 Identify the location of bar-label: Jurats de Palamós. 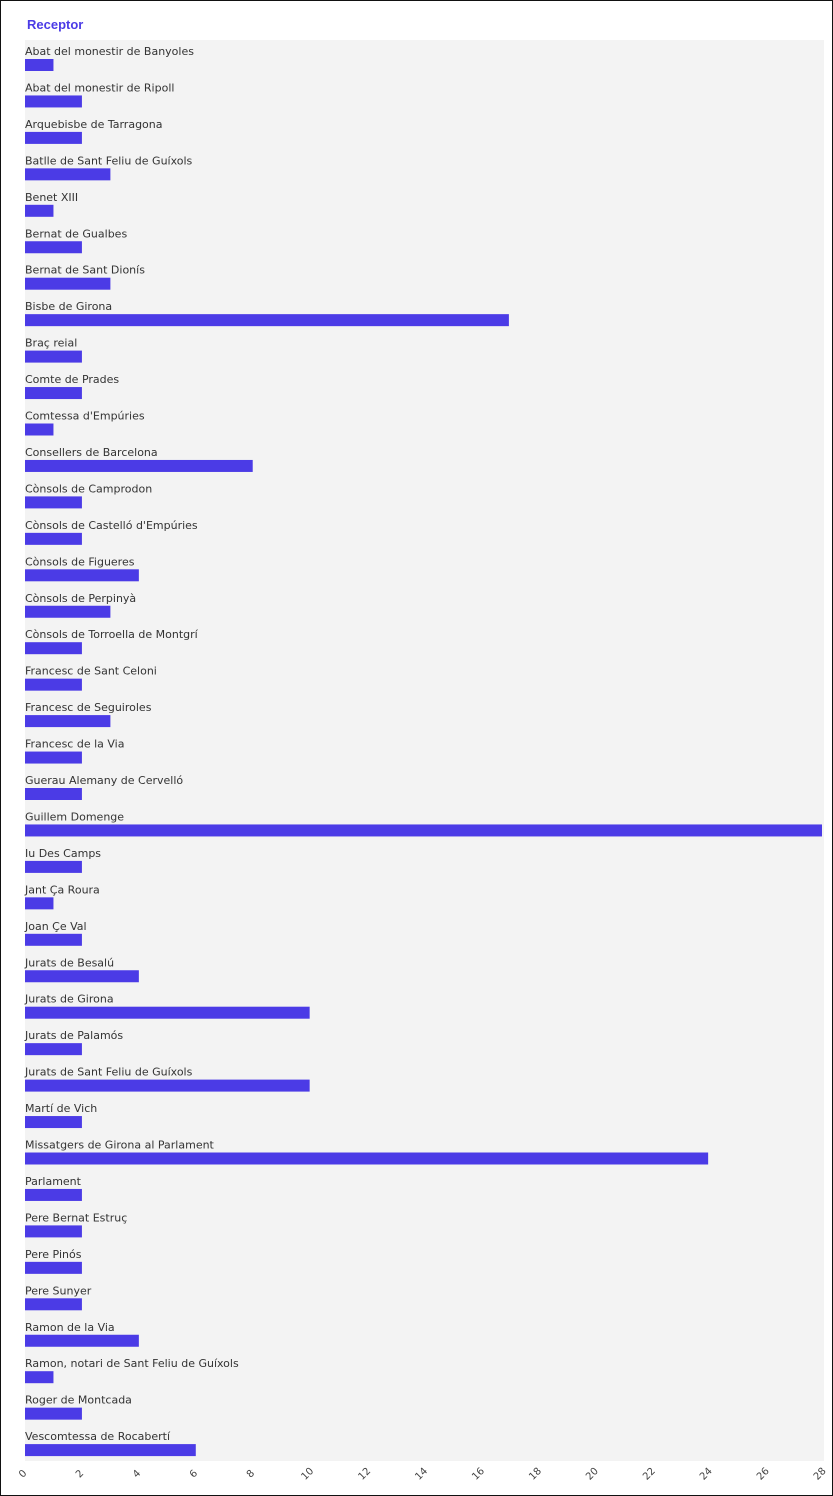
(73, 1035).